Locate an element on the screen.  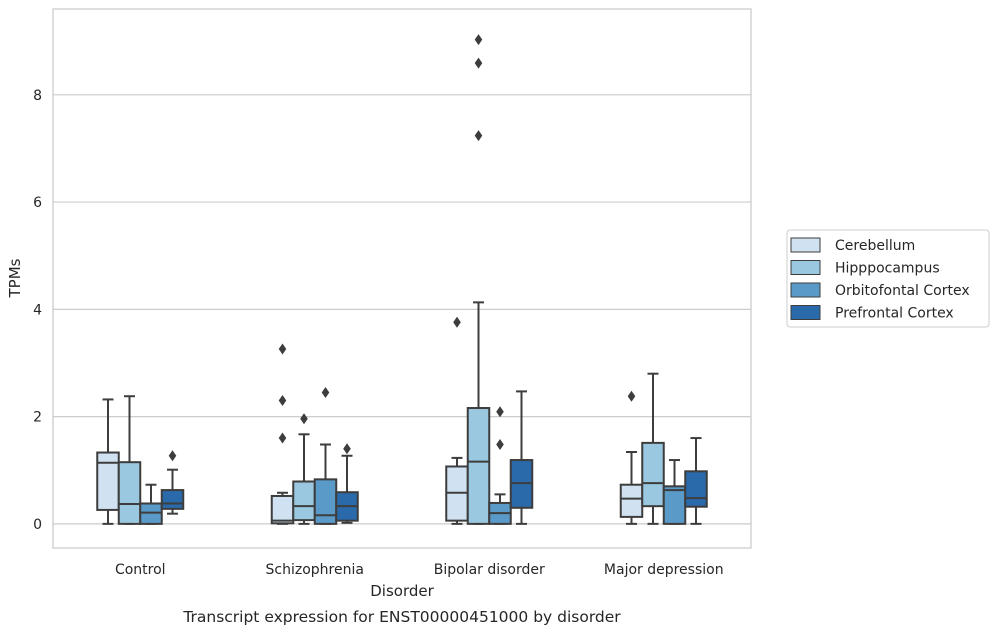
x-tick-label: Control is located at coordinates (140, 570).